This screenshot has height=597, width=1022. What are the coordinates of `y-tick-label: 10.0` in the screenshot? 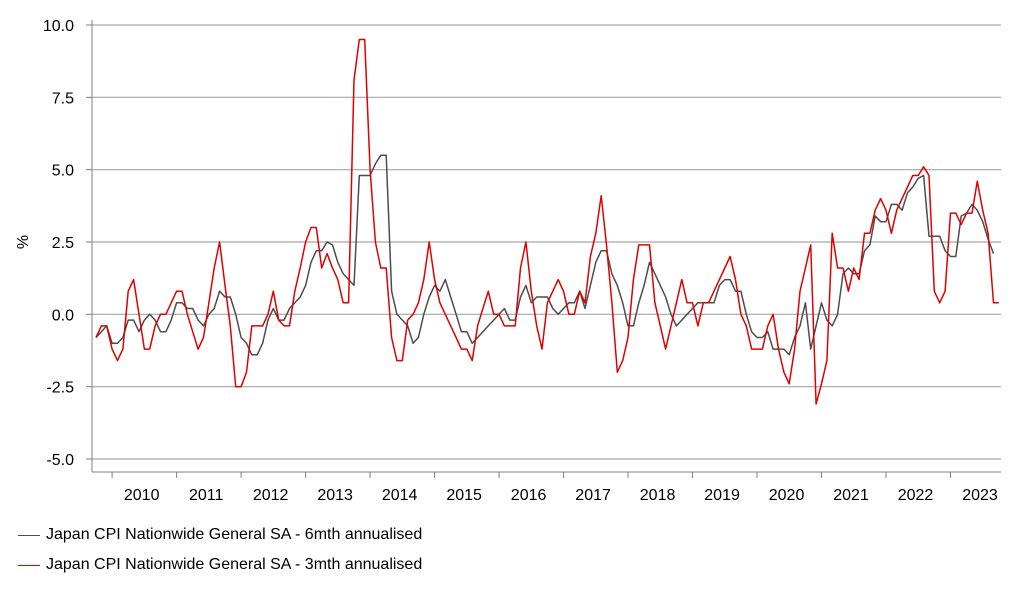 It's located at (58, 26).